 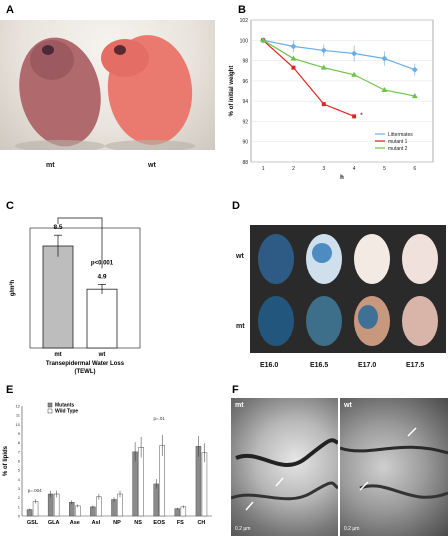 What do you see at coordinates (414, 169) in the screenshot?
I see `x-tick-label: 6` at bounding box center [414, 169].